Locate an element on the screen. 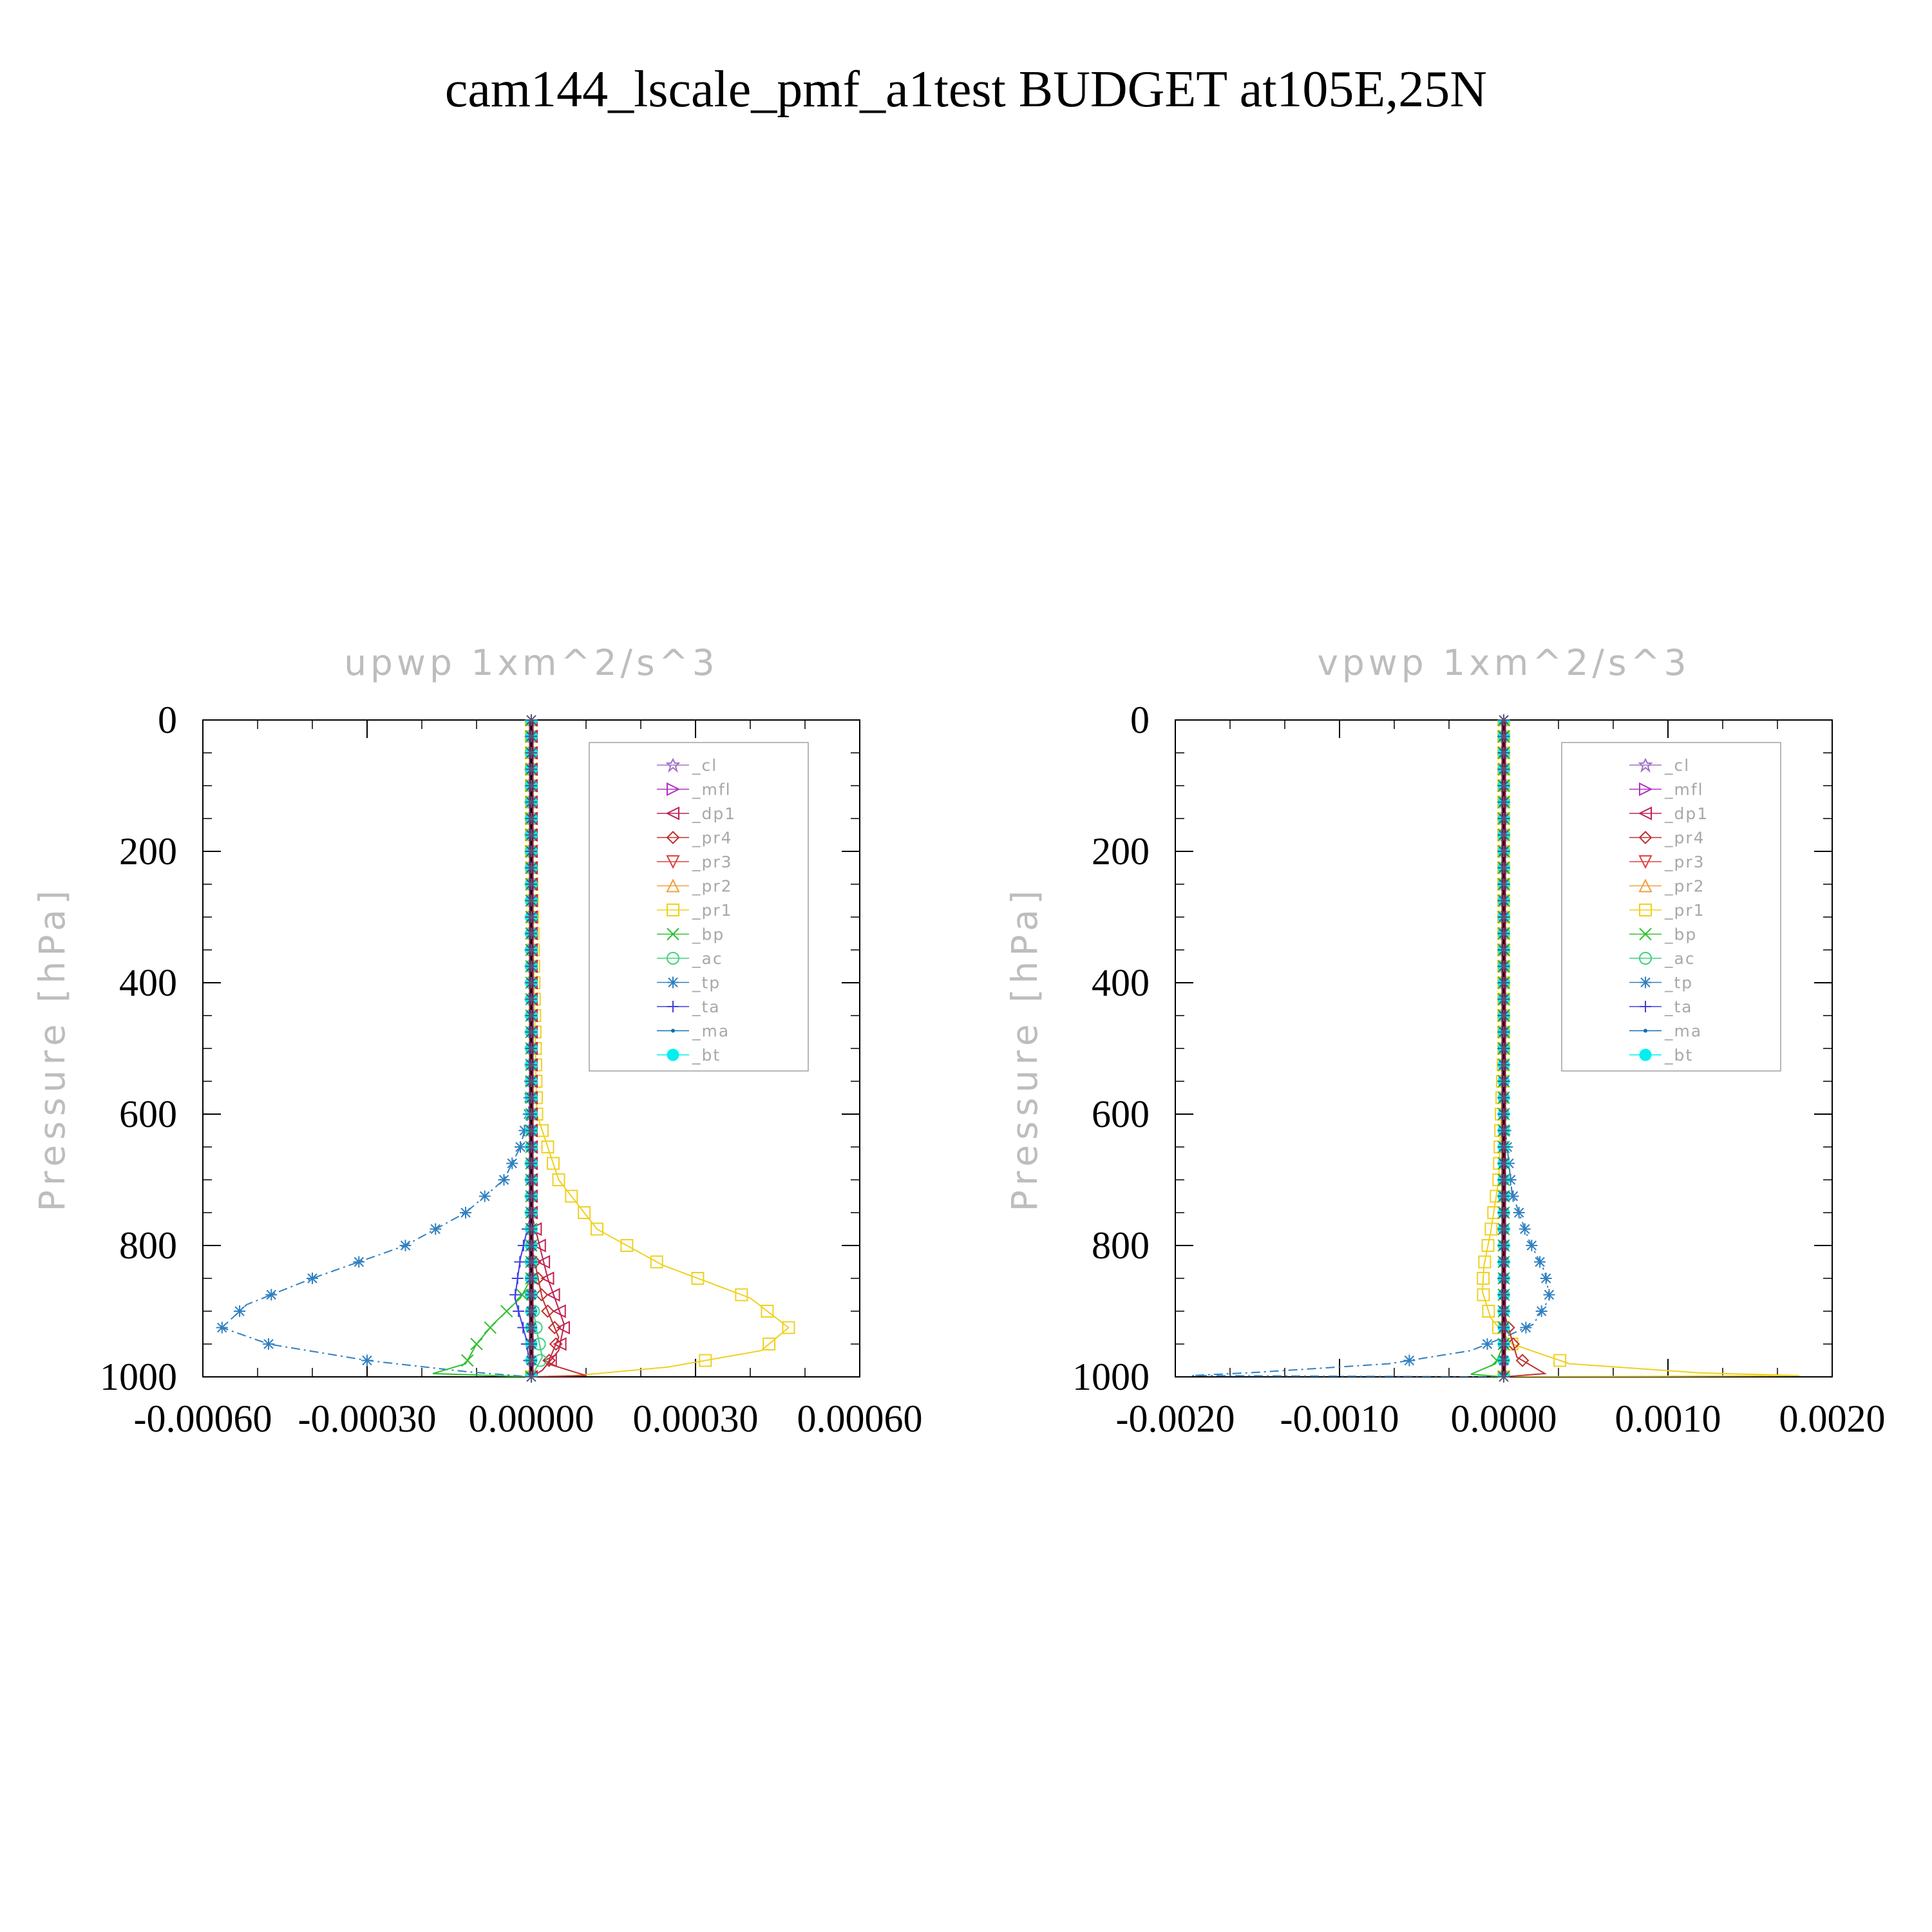 This screenshot has height=1932, width=1932. x-tick-label: 0.00030 is located at coordinates (696, 1418).